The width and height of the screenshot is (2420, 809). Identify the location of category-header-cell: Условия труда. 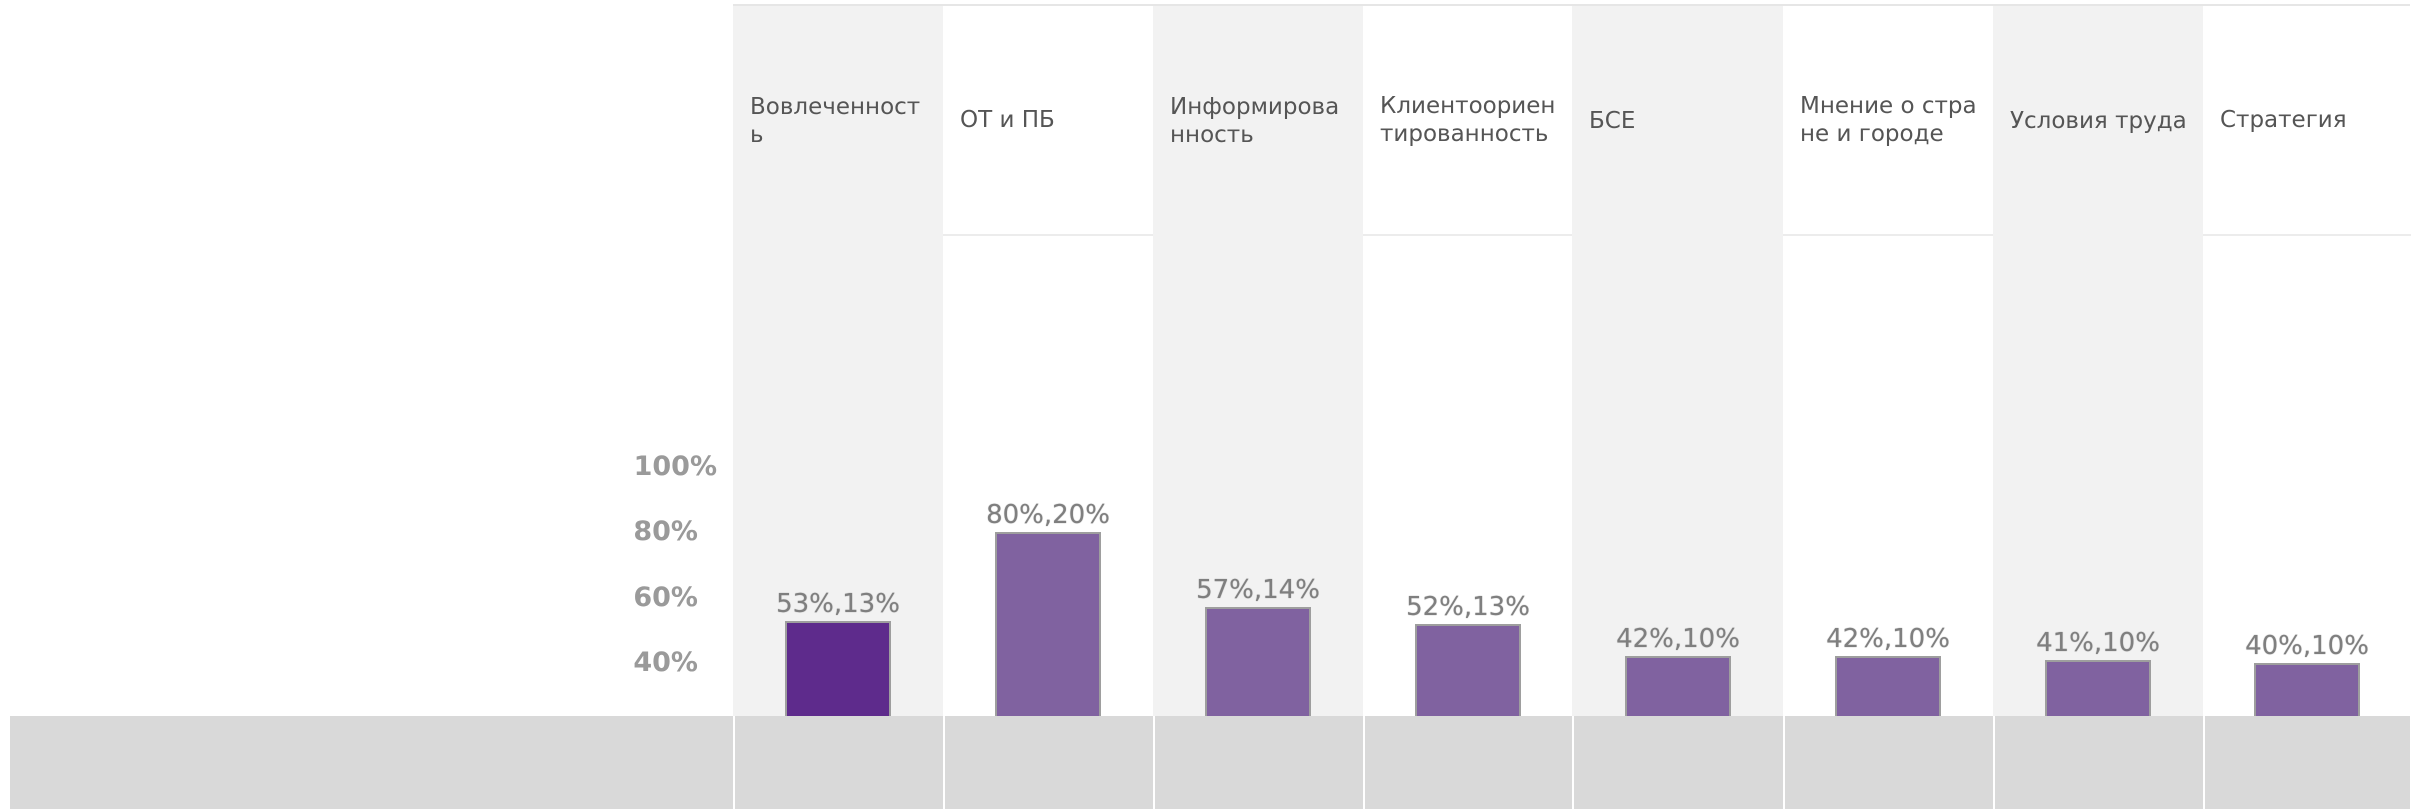
(2098, 121).